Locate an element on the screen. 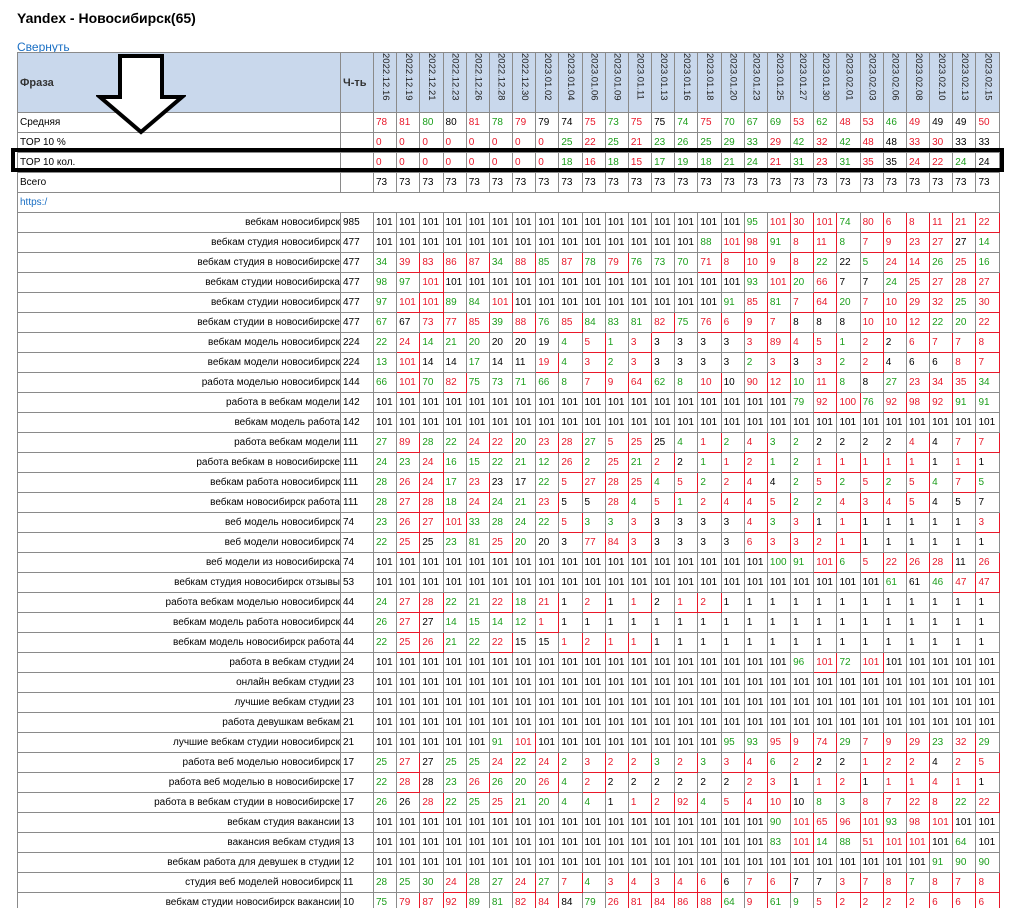 The image size is (1024, 908). date-column-header: 2023.01.16 is located at coordinates (686, 82).